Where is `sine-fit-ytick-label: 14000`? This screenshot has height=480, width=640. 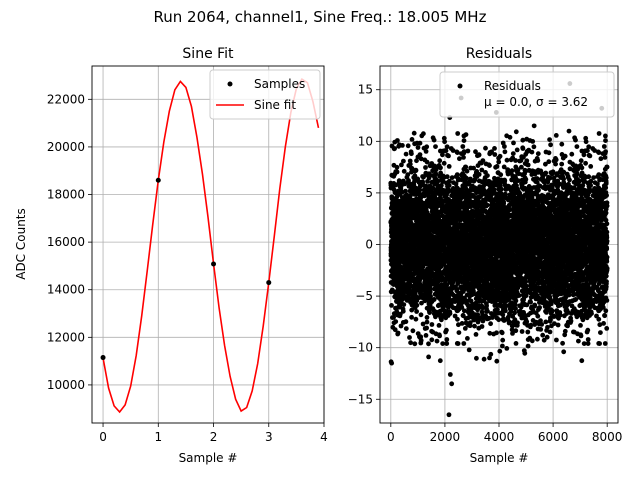 sine-fit-ytick-label: 14000 is located at coordinates (66, 290).